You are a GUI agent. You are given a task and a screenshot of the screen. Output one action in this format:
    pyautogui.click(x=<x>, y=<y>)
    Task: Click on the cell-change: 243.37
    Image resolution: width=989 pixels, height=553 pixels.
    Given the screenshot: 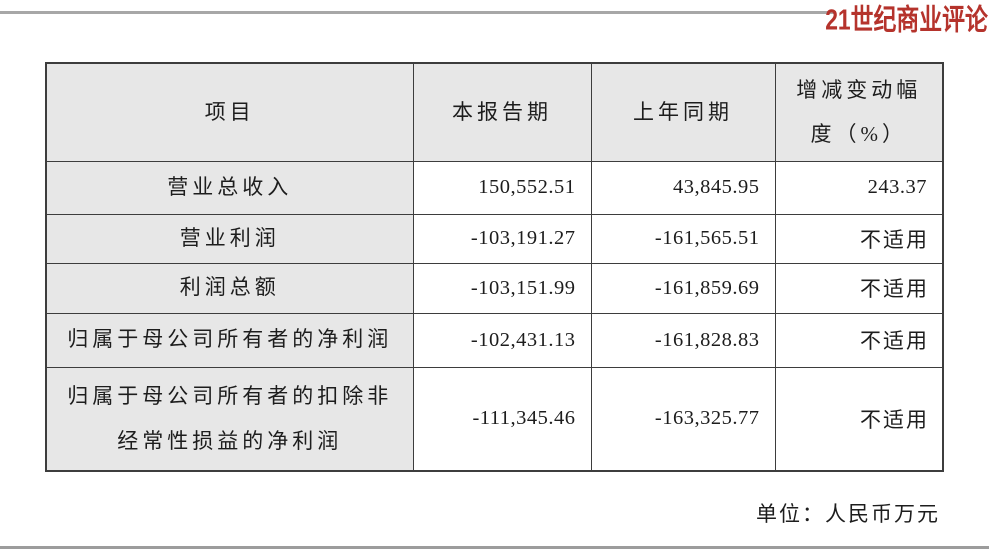 What is the action you would take?
    pyautogui.click(x=859, y=187)
    